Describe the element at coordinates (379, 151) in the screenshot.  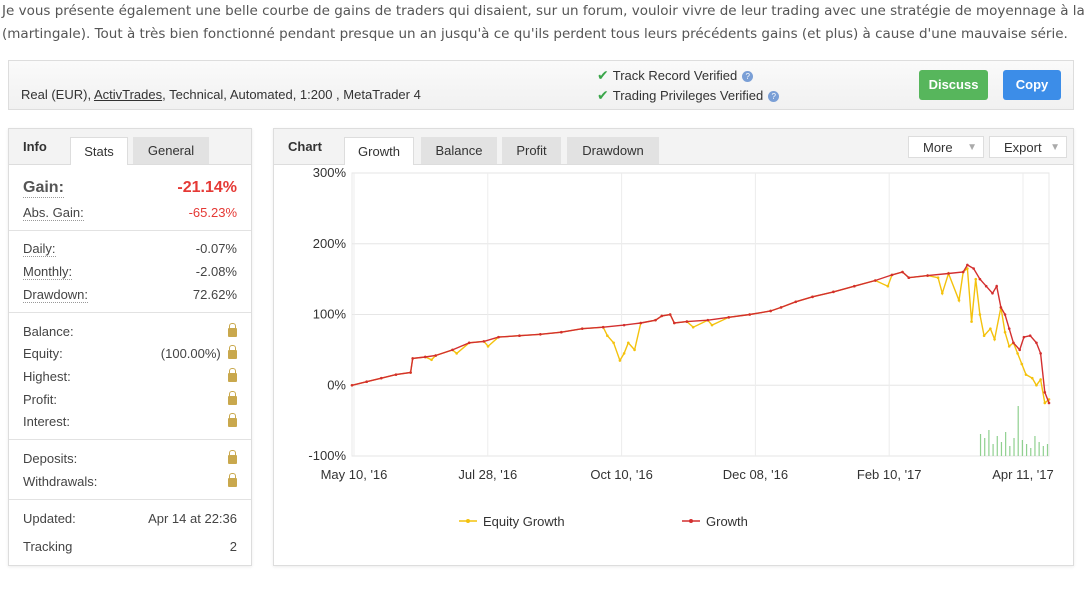
I see `tab-growth: Growth` at that location.